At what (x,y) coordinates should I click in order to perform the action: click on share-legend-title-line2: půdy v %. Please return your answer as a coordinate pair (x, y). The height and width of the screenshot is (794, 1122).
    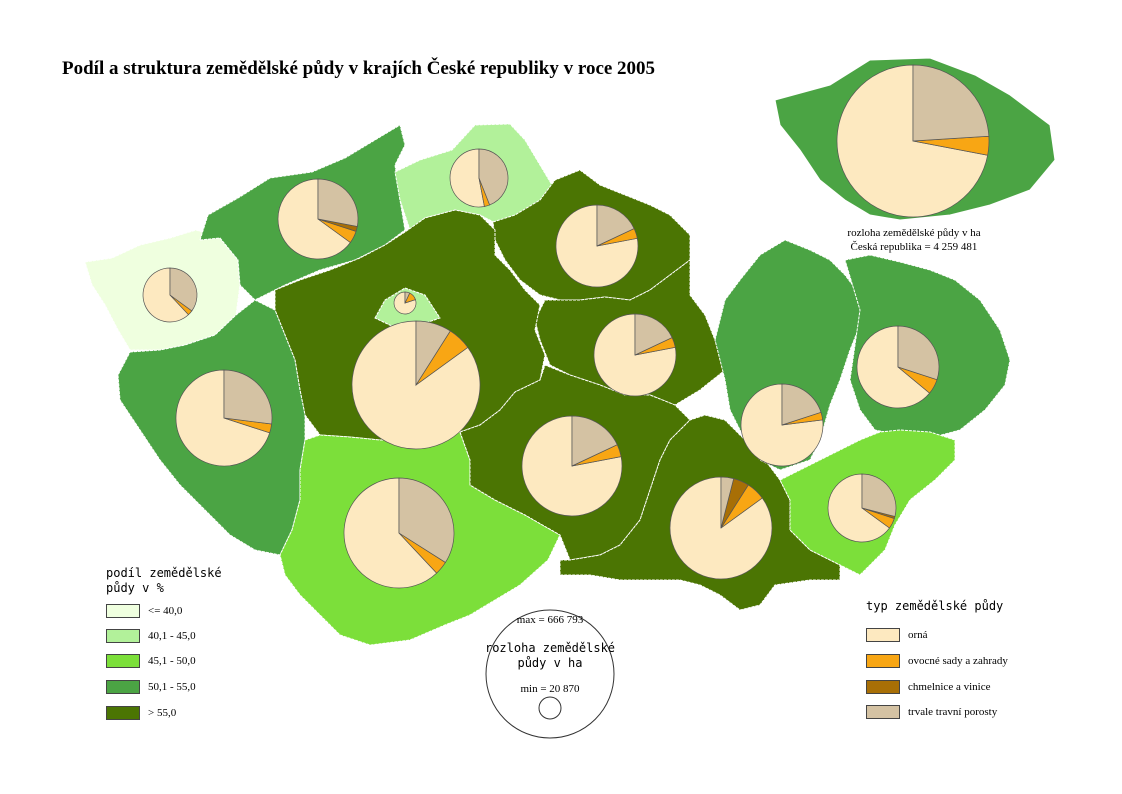
    Looking at the image, I should click on (135, 588).